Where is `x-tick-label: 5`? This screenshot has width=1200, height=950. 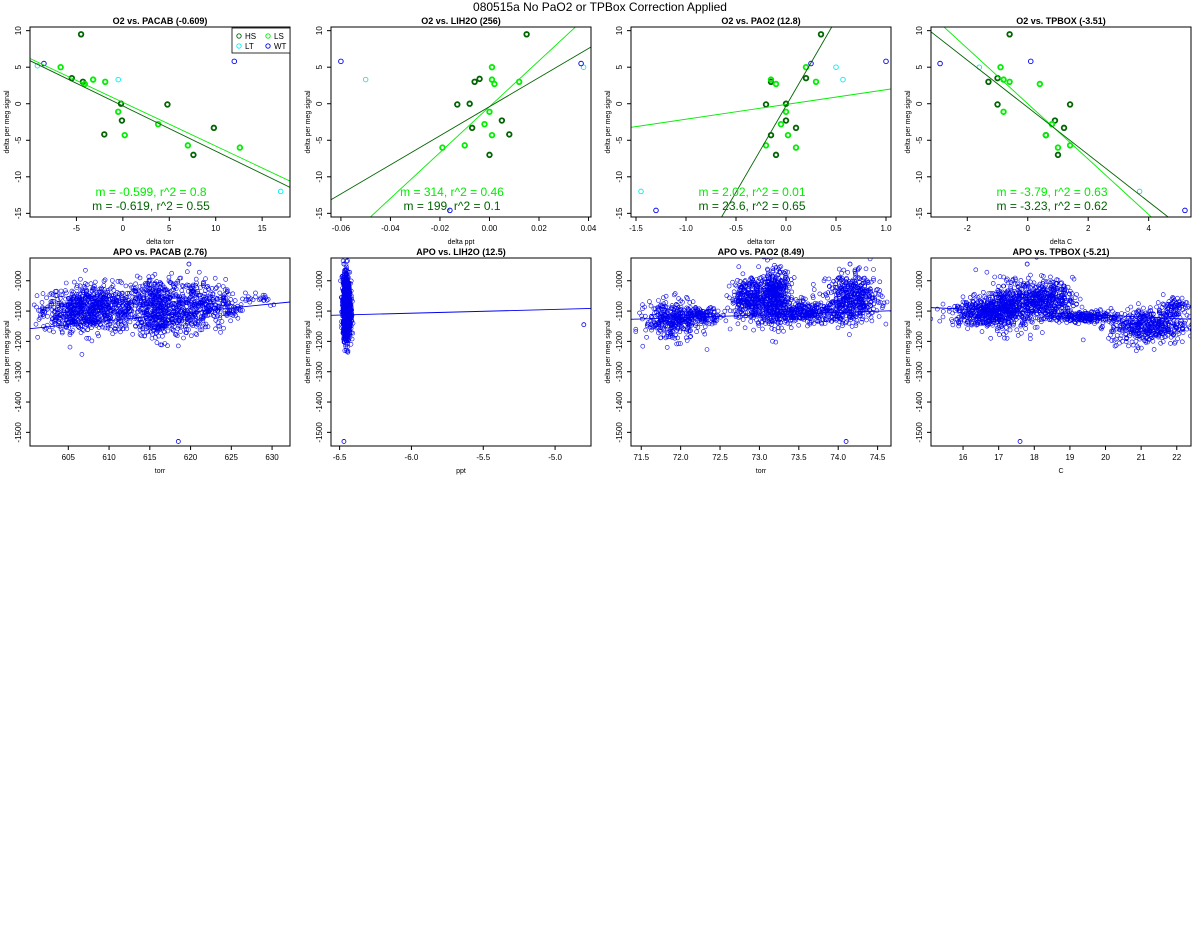
x-tick-label: 5 is located at coordinates (169, 228).